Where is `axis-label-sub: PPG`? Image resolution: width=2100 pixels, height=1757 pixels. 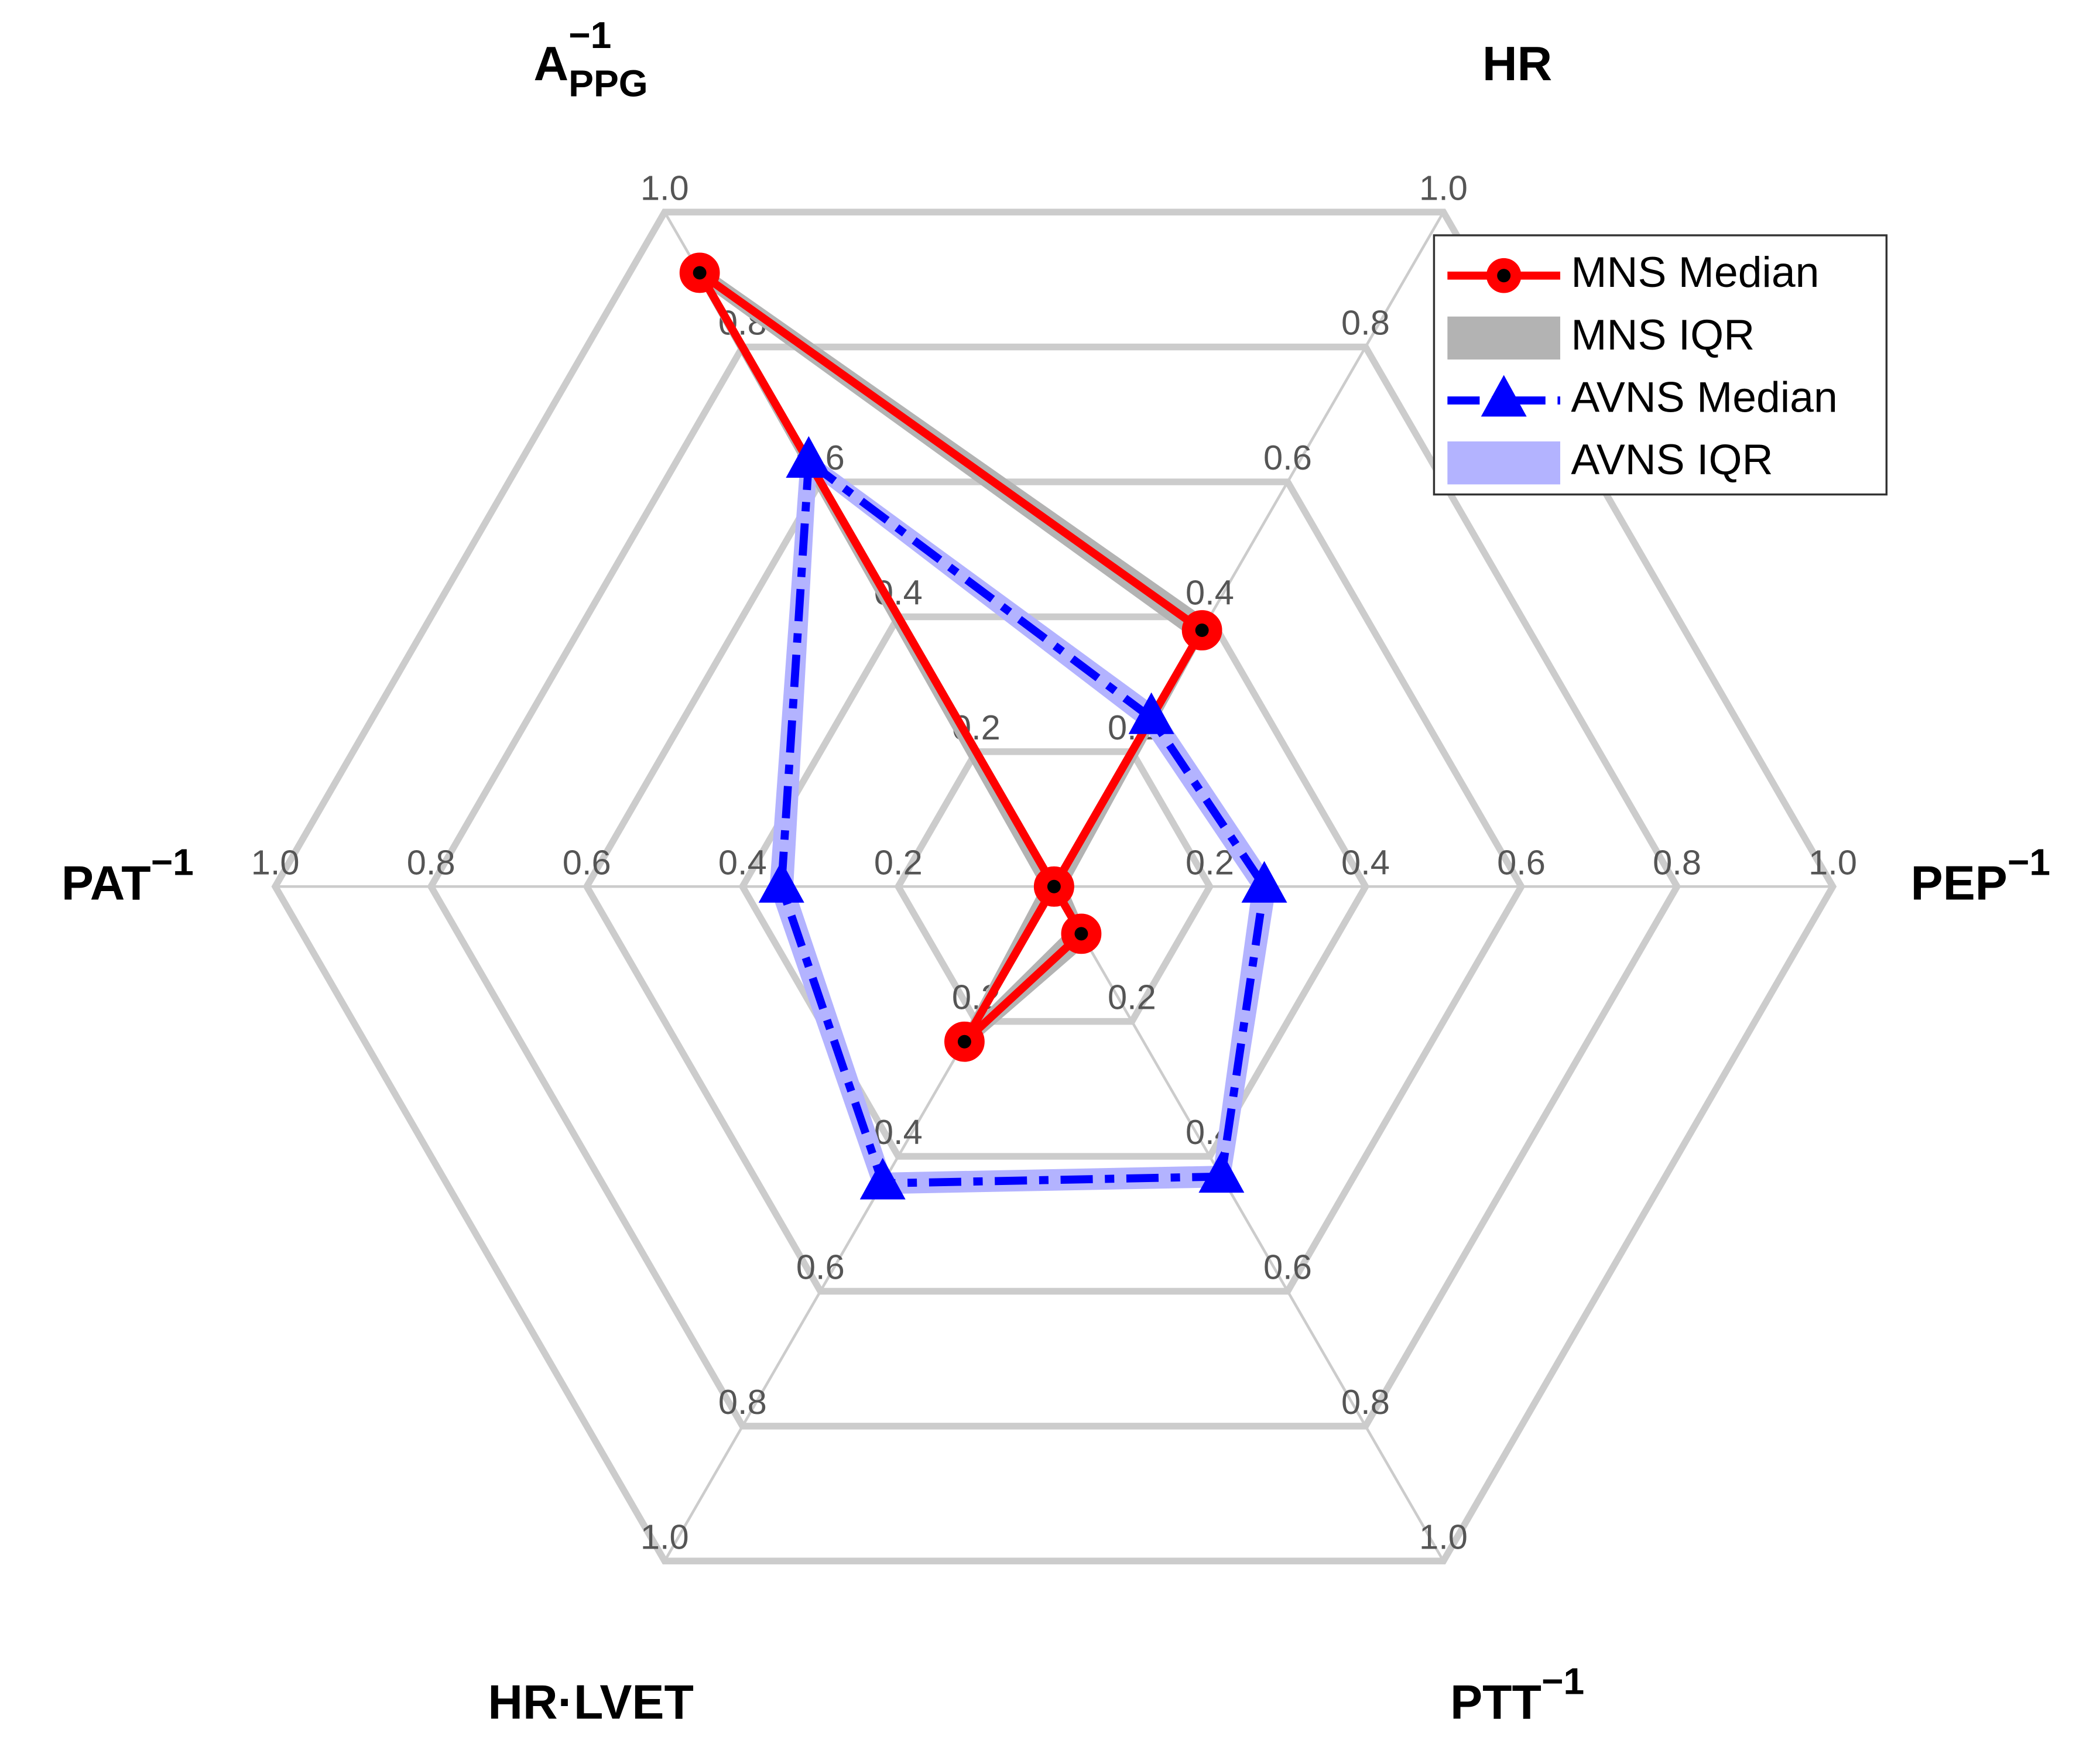 axis-label-sub: PPG is located at coordinates (608, 83).